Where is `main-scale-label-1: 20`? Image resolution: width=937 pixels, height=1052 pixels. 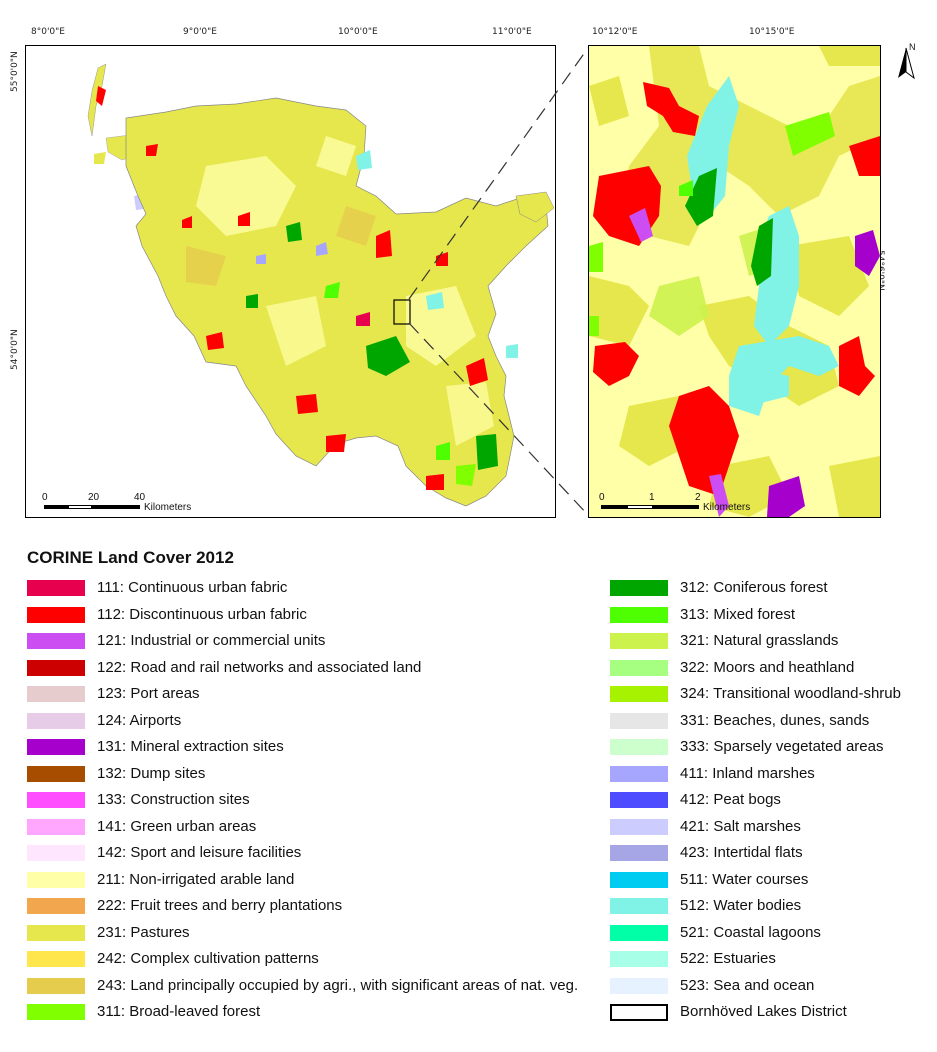
main-scale-label-1: 20 is located at coordinates (94, 497).